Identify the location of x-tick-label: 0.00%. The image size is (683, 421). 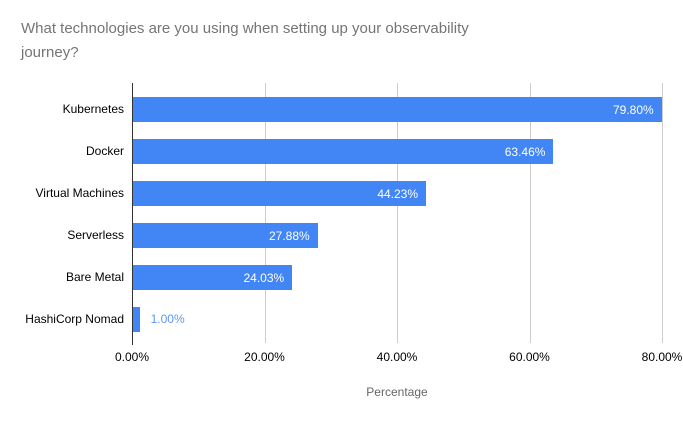
(132, 357).